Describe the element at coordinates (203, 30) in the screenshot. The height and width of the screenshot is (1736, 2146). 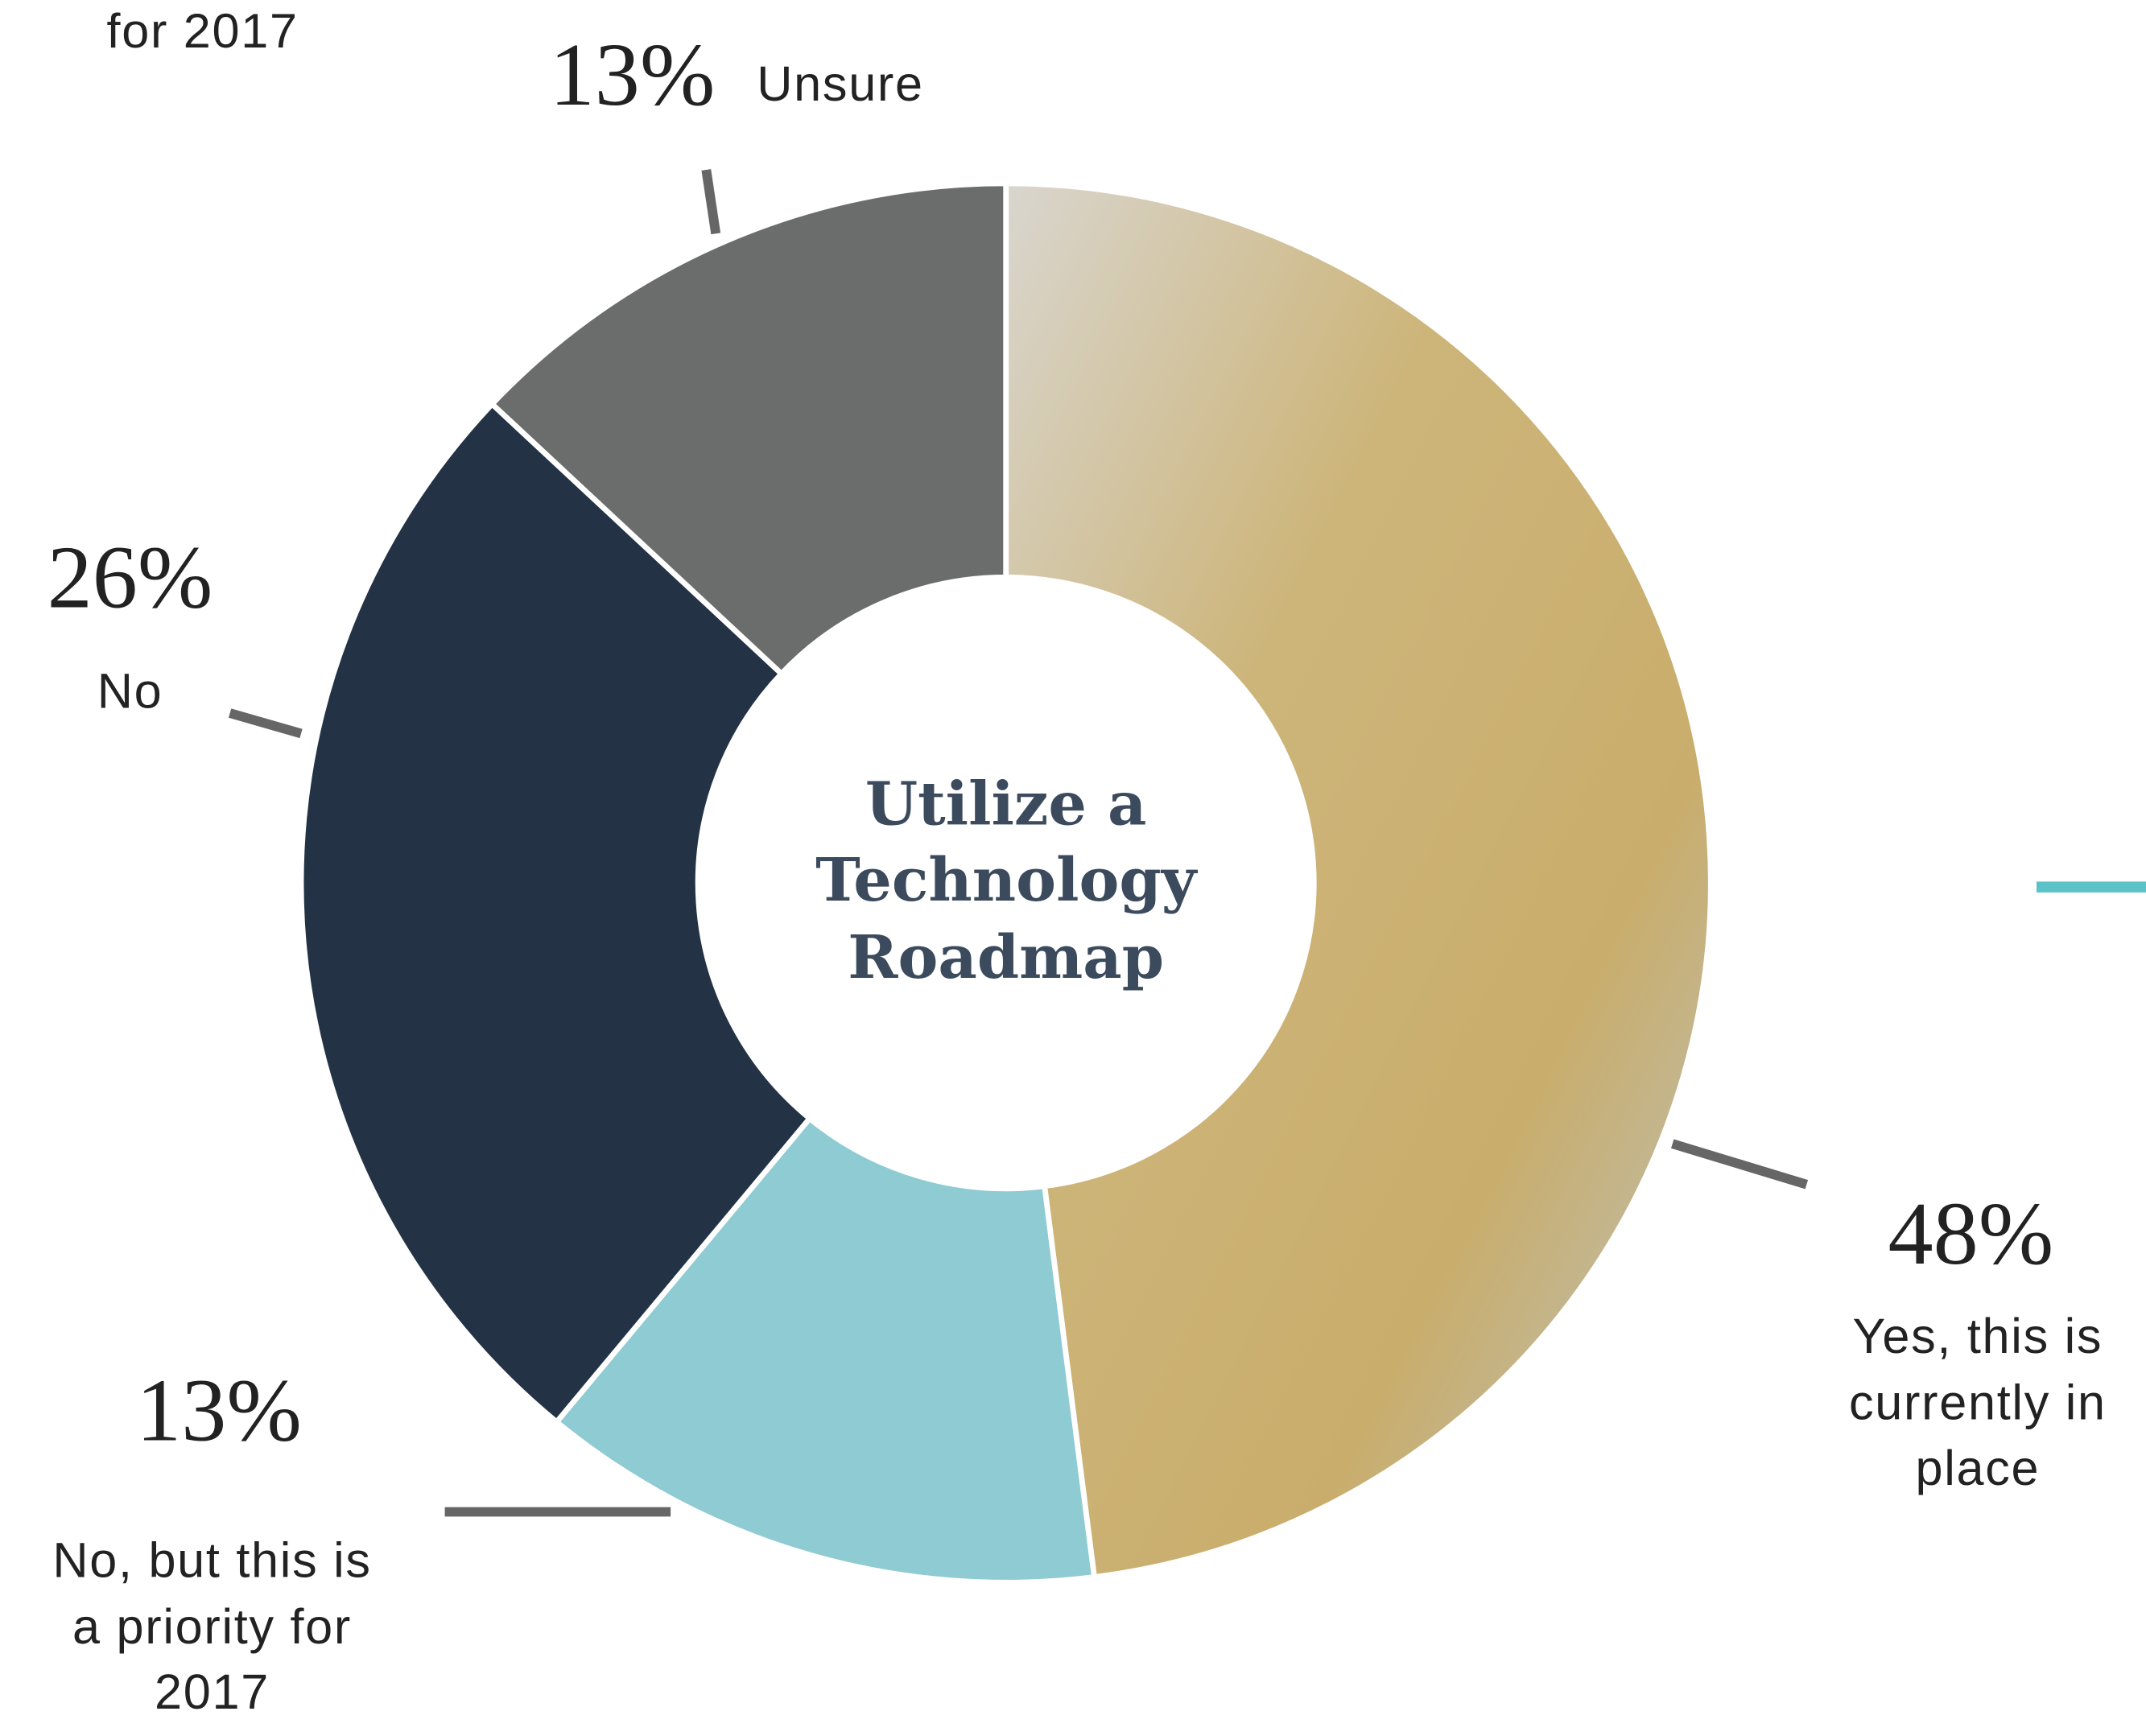
I see `clipped-text: for 2017` at that location.